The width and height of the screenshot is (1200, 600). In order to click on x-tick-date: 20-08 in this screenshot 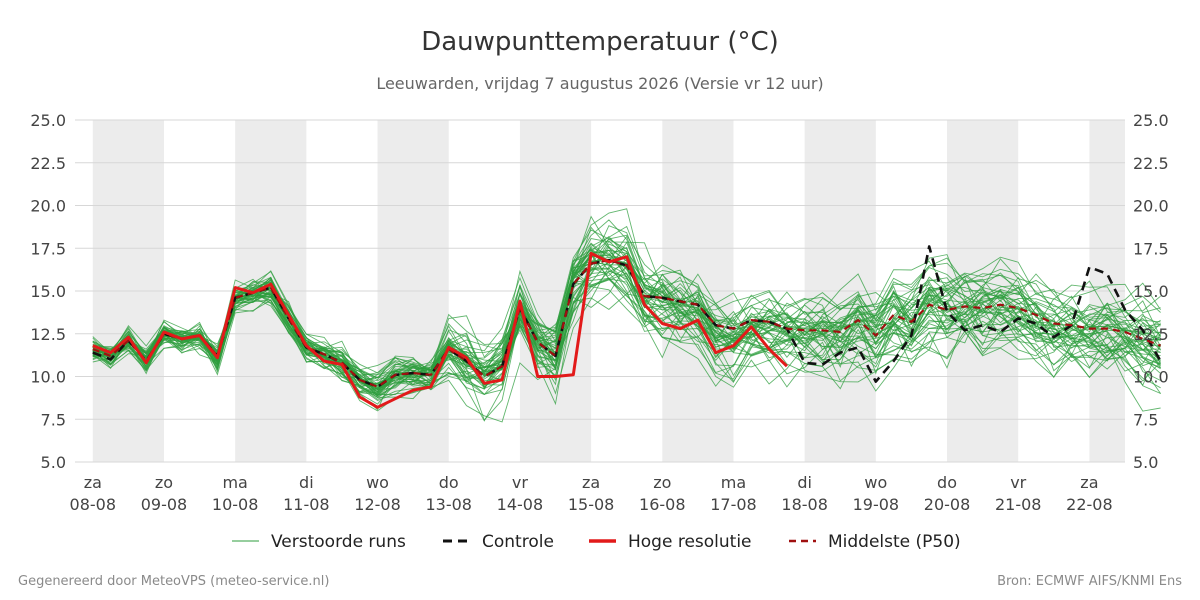, I will do `click(947, 504)`.